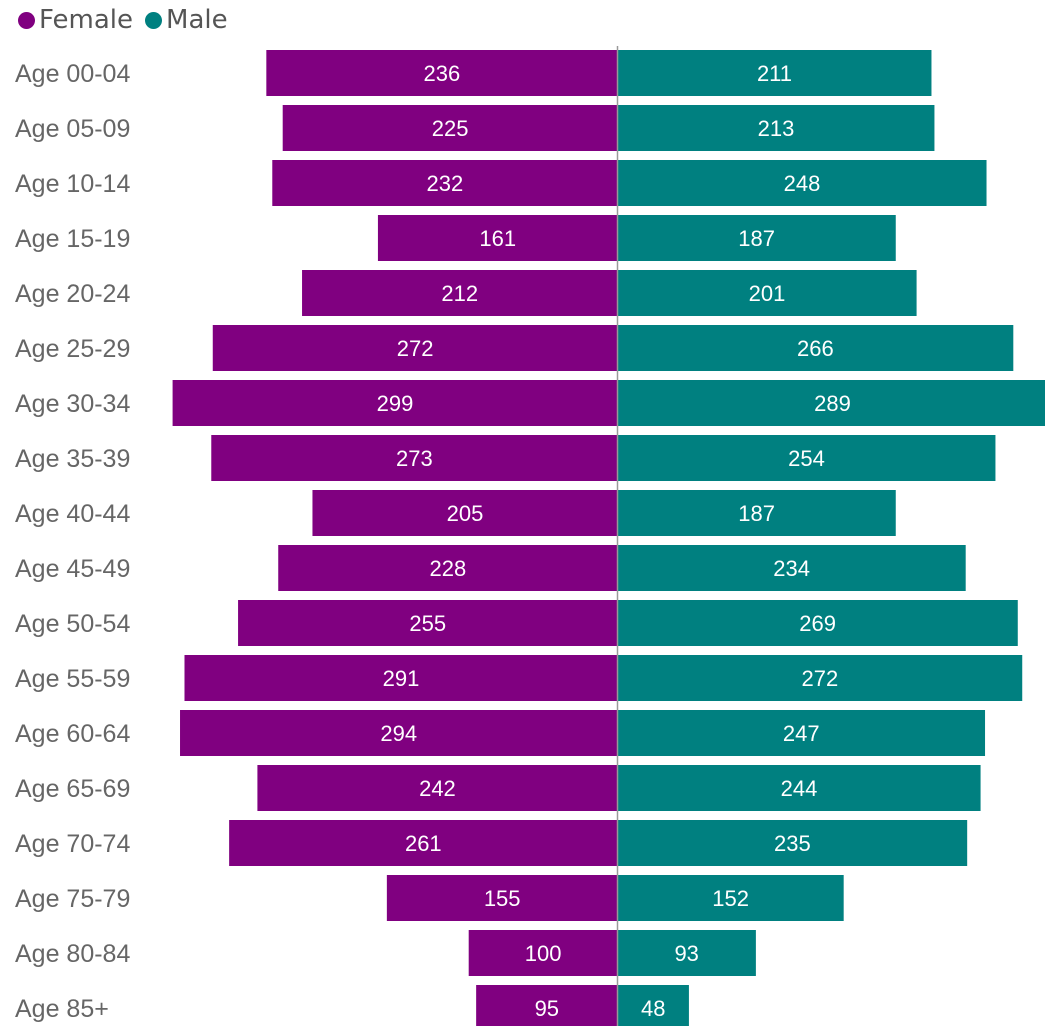  Describe the element at coordinates (72, 789) in the screenshot. I see `category-label: Age 65-69` at that location.